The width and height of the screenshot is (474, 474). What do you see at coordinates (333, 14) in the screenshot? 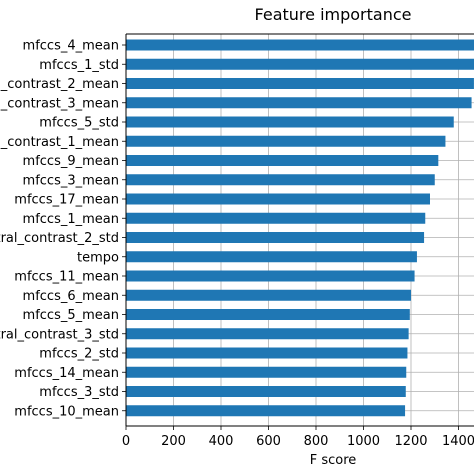
I see `chart-title: Feature importance` at bounding box center [333, 14].